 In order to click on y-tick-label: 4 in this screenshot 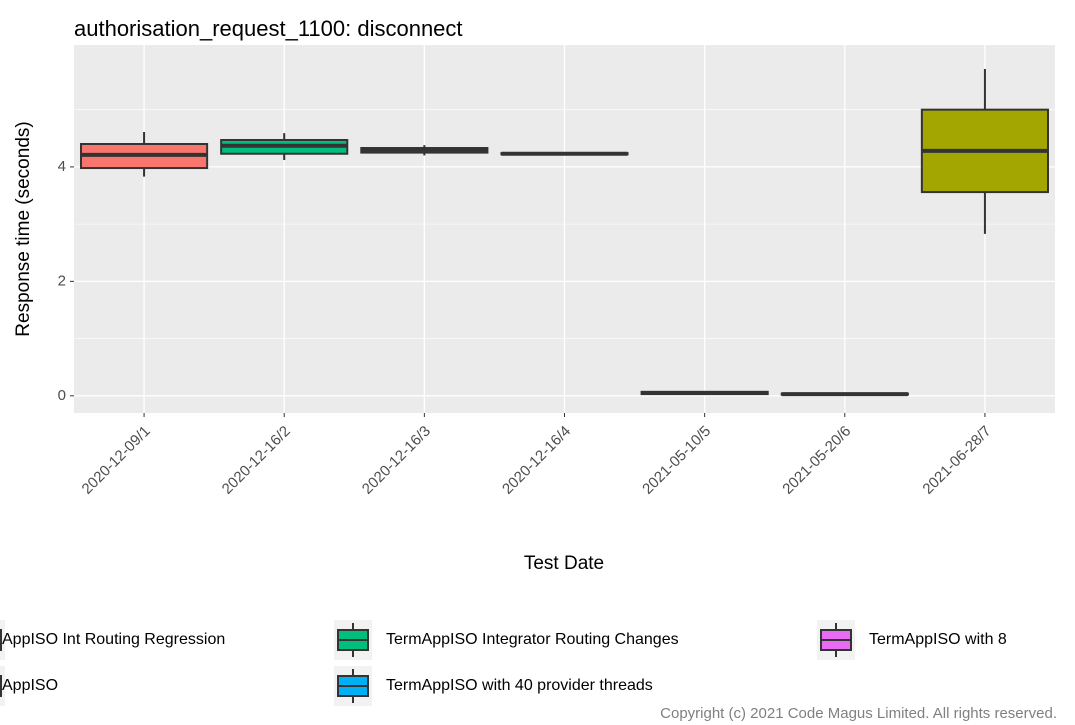, I will do `click(62, 166)`.